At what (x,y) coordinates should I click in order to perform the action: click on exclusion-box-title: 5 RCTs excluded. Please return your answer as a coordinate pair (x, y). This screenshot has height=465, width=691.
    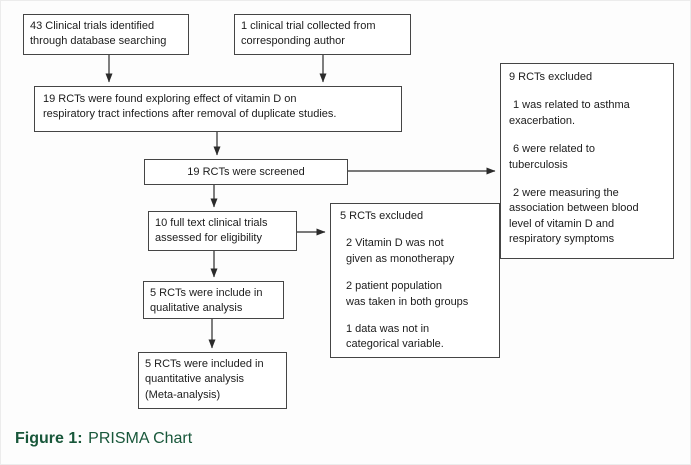
    Looking at the image, I should click on (382, 216).